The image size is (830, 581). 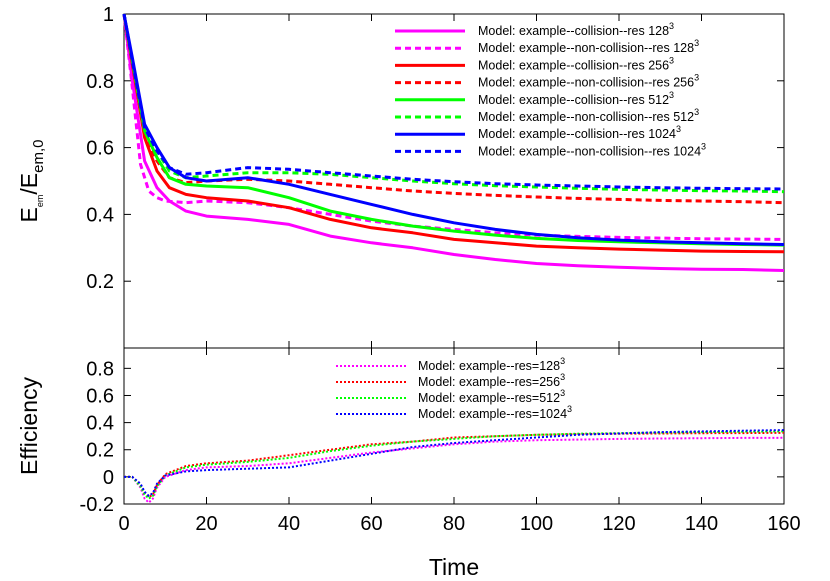 I want to click on legend-label: Model: example--collision--res 2563, so click(x=576, y=63).